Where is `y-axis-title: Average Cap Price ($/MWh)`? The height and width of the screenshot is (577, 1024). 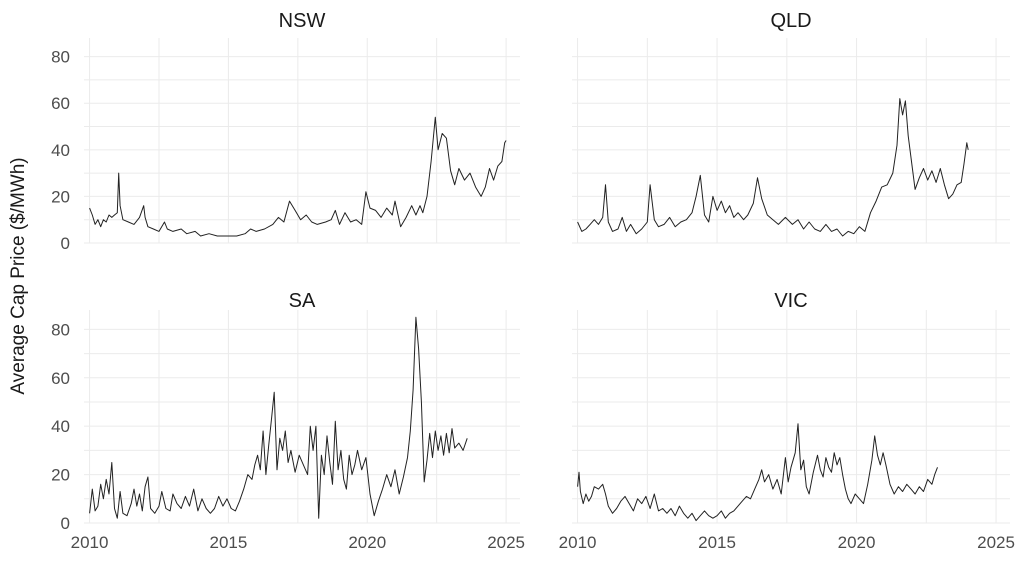 y-axis-title: Average Cap Price ($/MWh) is located at coordinates (18, 275).